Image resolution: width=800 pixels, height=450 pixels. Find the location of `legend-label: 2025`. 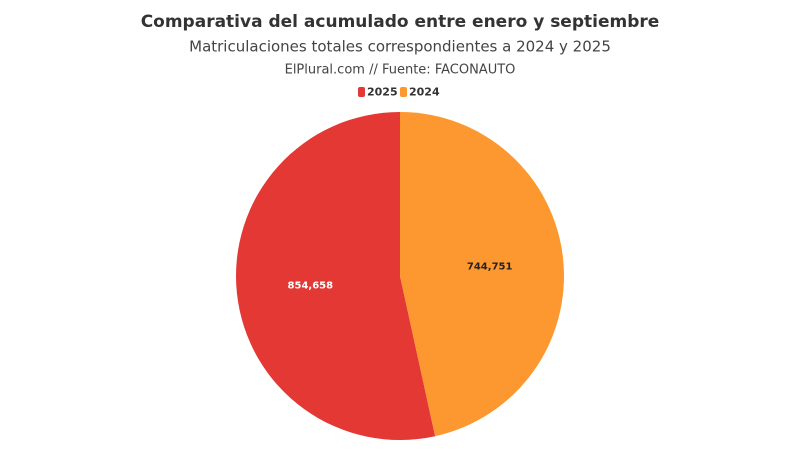

legend-label: 2025 is located at coordinates (382, 92).